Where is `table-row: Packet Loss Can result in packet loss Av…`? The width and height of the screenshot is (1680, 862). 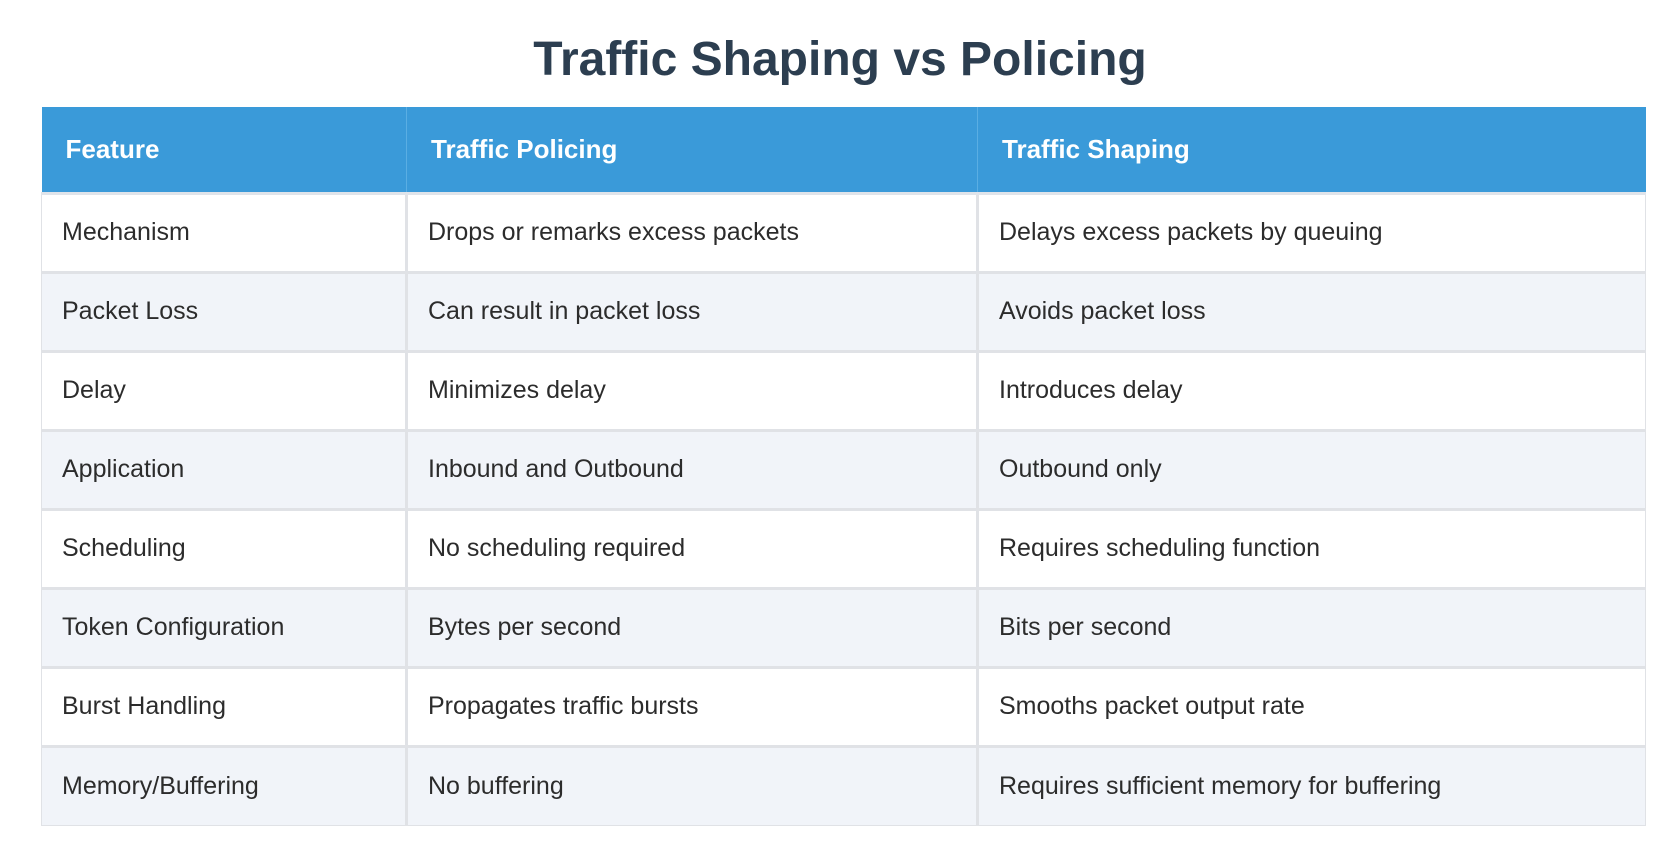 table-row: Packet Loss Can result in packet loss Av… is located at coordinates (843, 312).